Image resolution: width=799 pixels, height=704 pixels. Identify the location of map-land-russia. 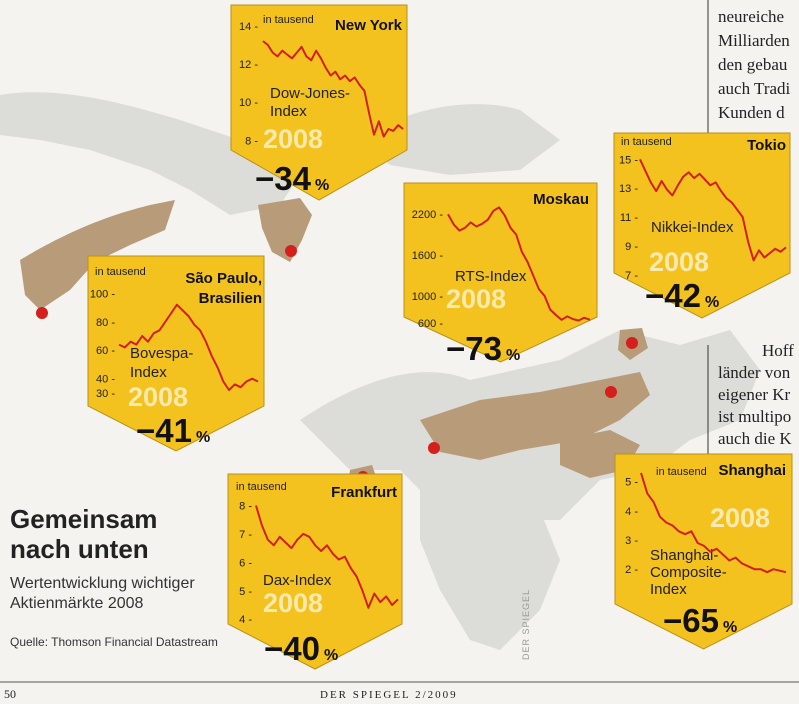
(535, 416).